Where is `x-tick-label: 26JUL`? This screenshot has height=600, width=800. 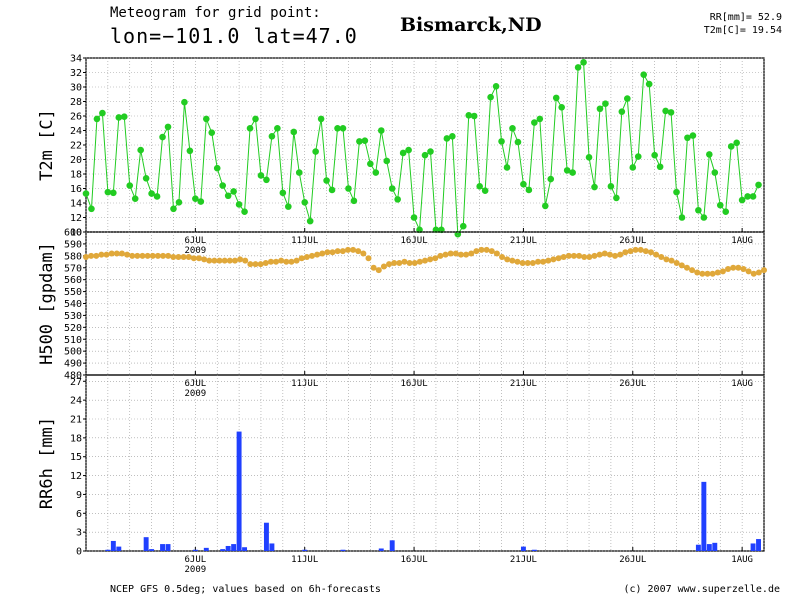 x-tick-label: 26JUL is located at coordinates (632, 560).